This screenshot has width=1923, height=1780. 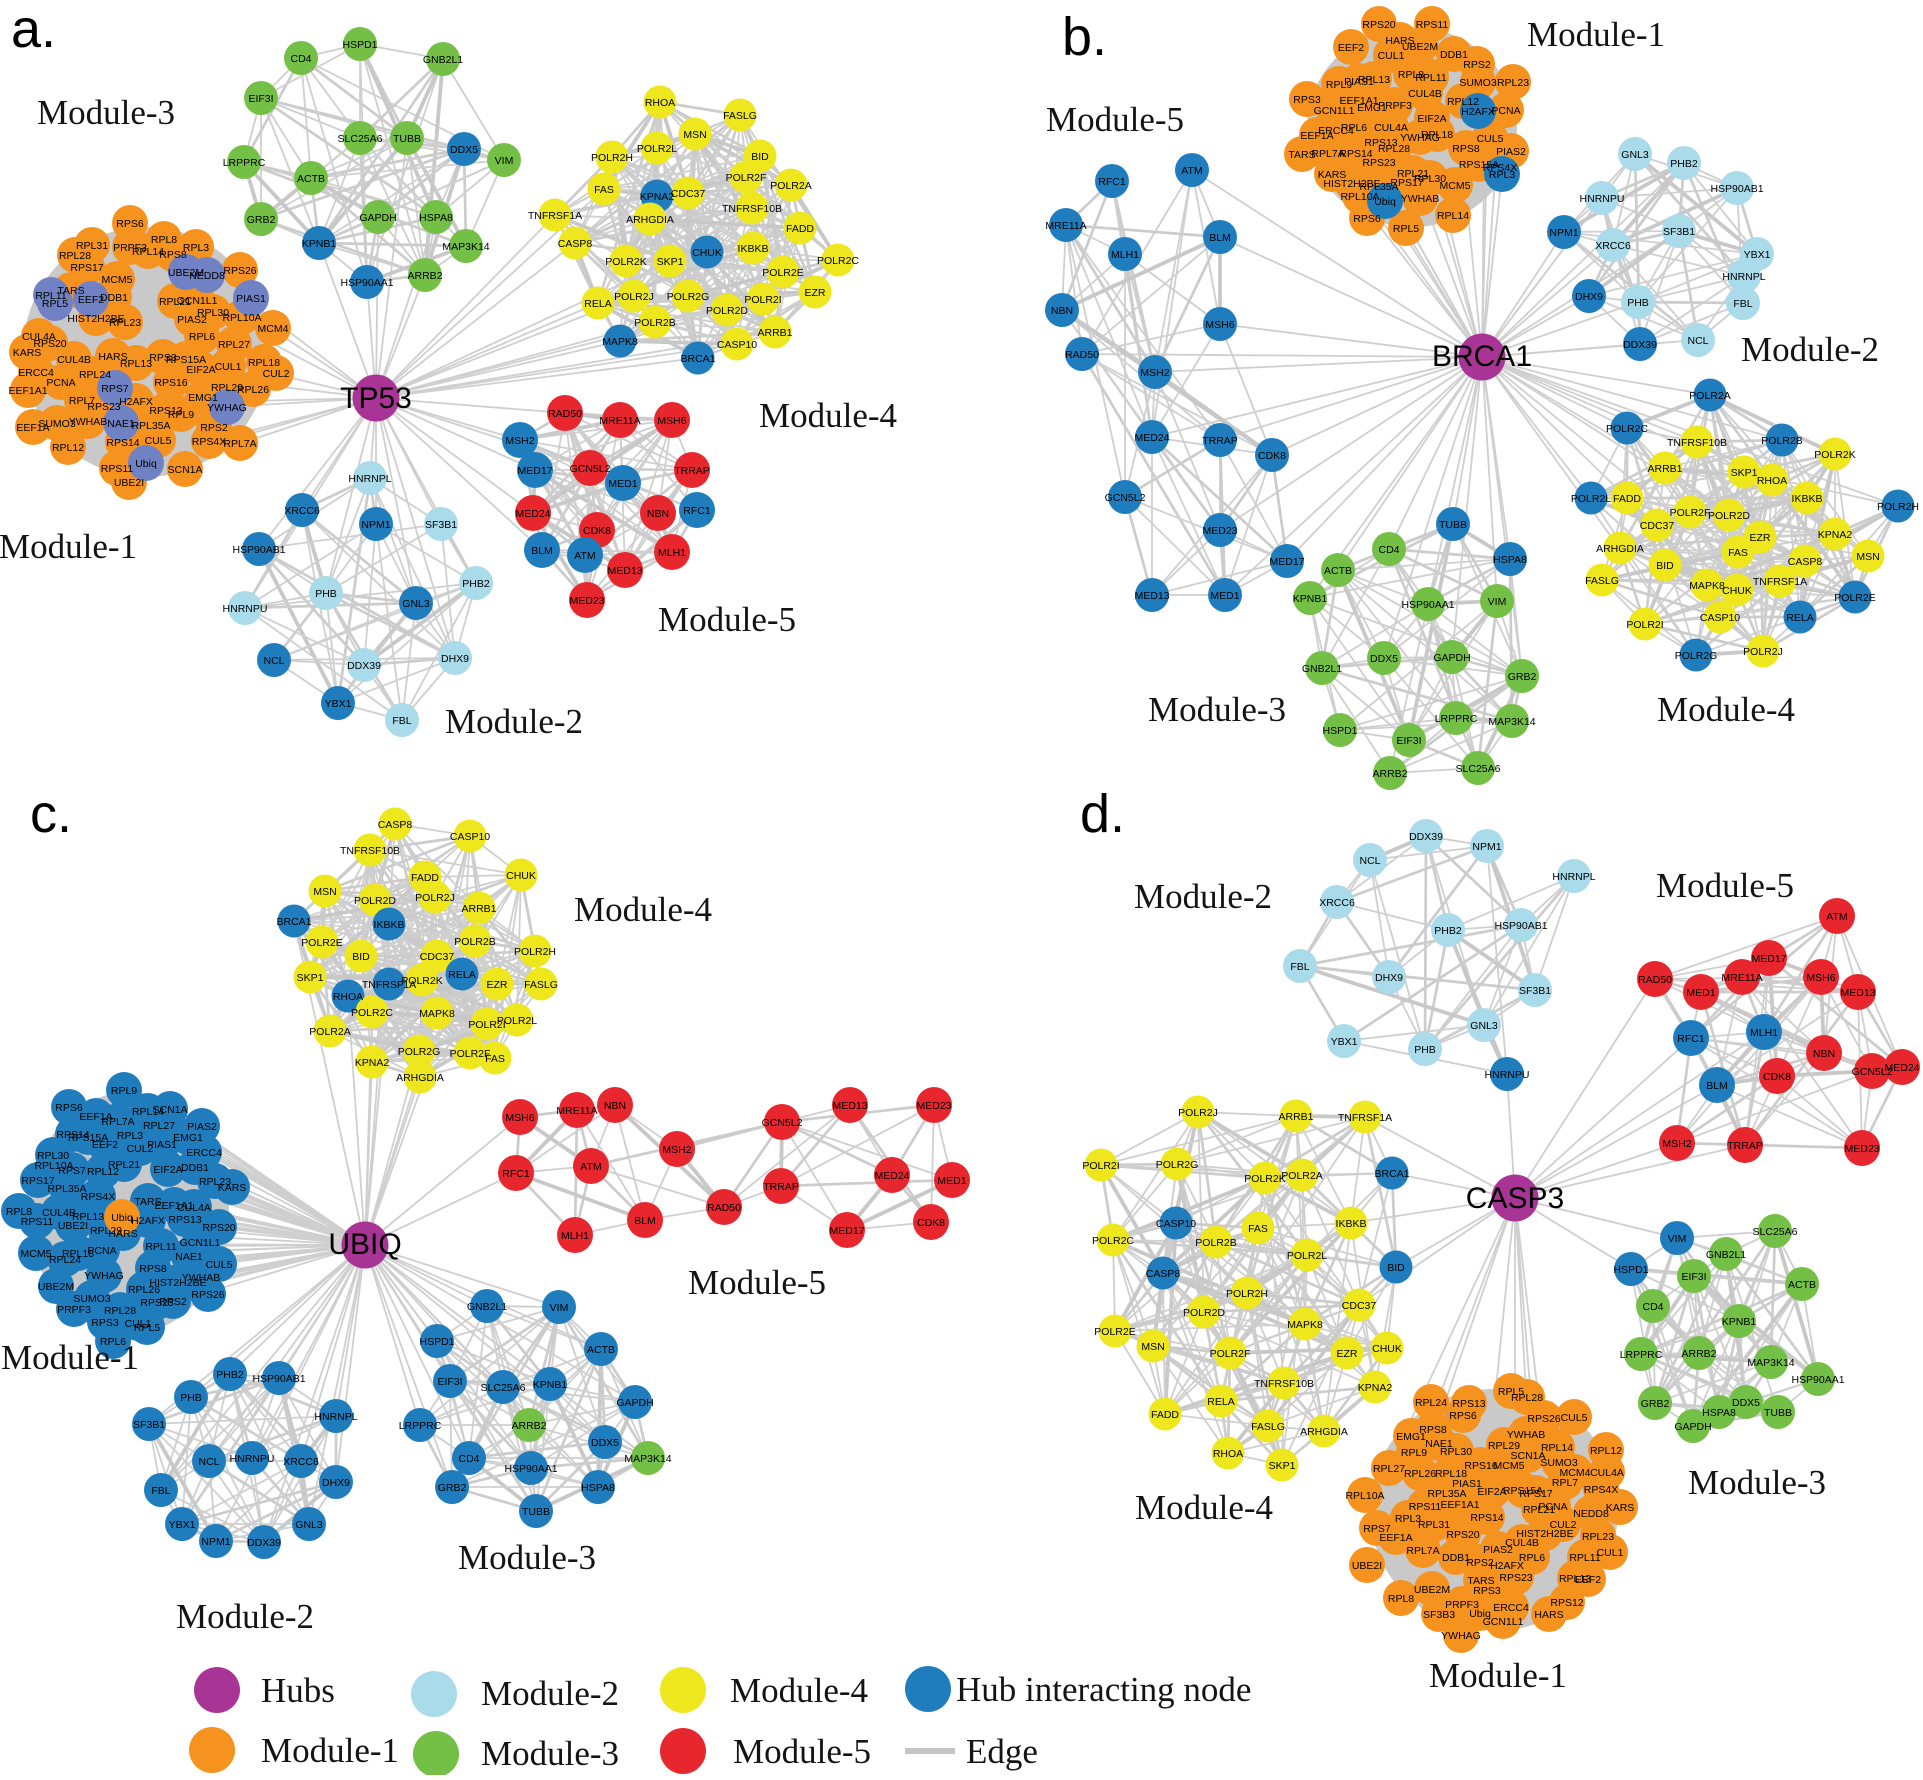 I want to click on svg-text: PCNA, so click(x=101, y=1251).